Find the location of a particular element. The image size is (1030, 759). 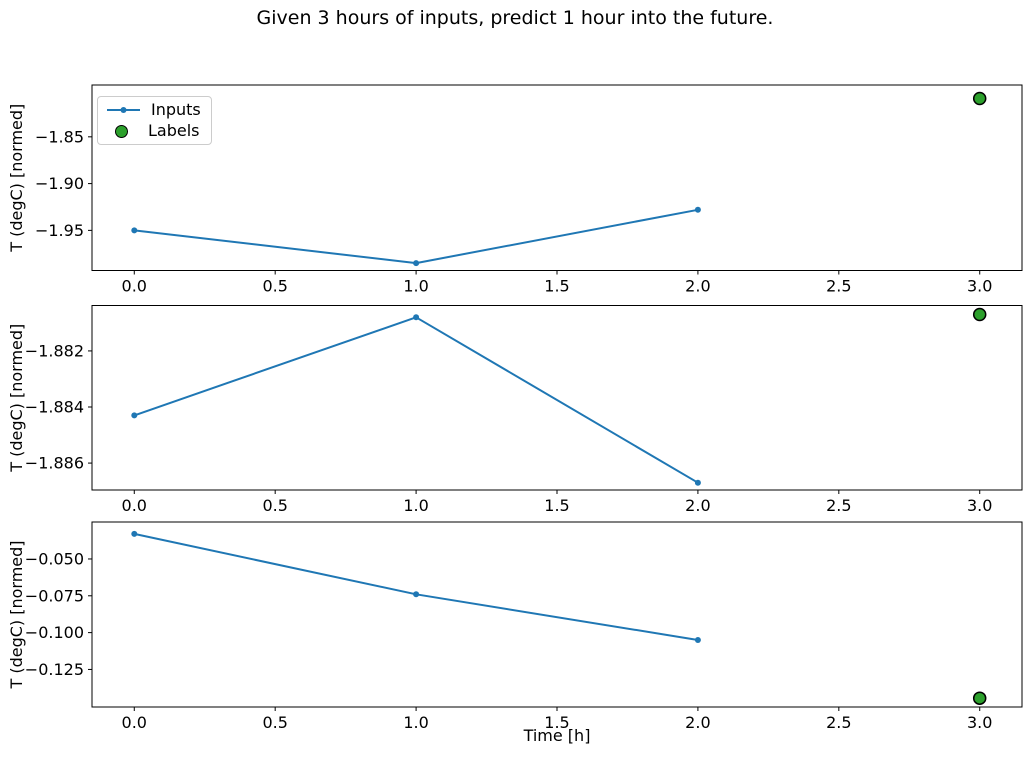

y-tick-label: −0.125 is located at coordinates (54, 669).